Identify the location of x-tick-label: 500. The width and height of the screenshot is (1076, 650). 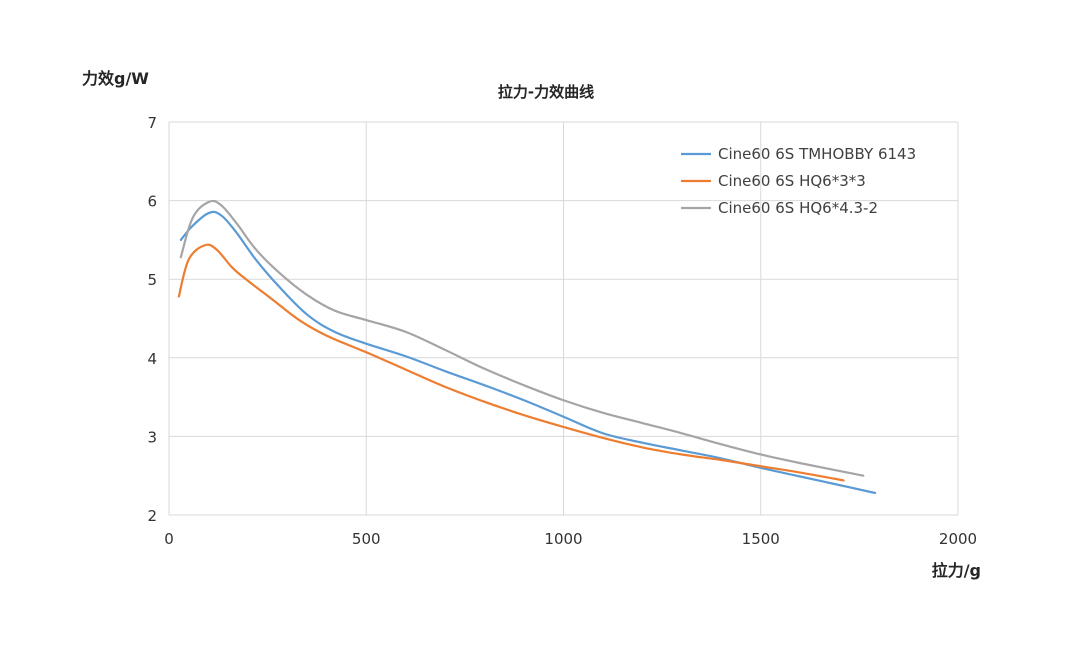
(366, 539).